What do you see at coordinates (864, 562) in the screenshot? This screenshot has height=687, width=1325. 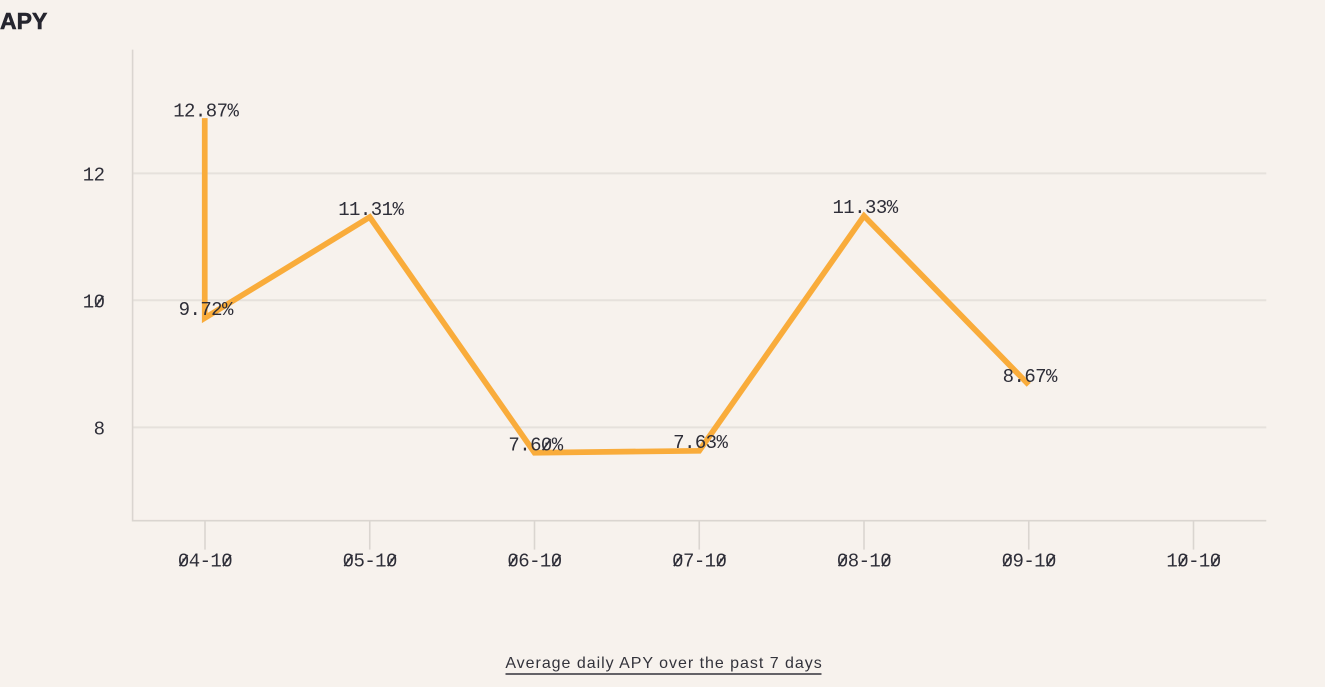 I see `svg-text: 08-10` at bounding box center [864, 562].